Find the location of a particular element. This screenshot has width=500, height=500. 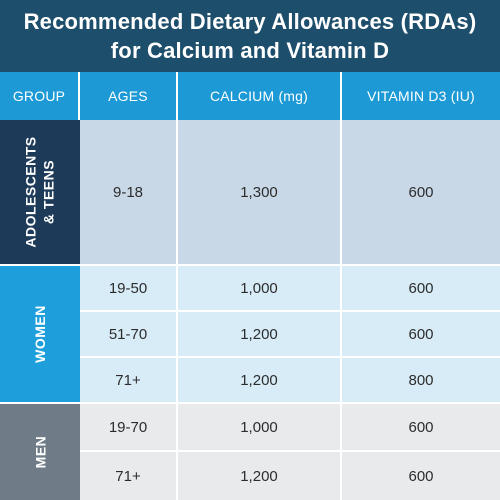

group-men: MEN is located at coordinates (40, 452).